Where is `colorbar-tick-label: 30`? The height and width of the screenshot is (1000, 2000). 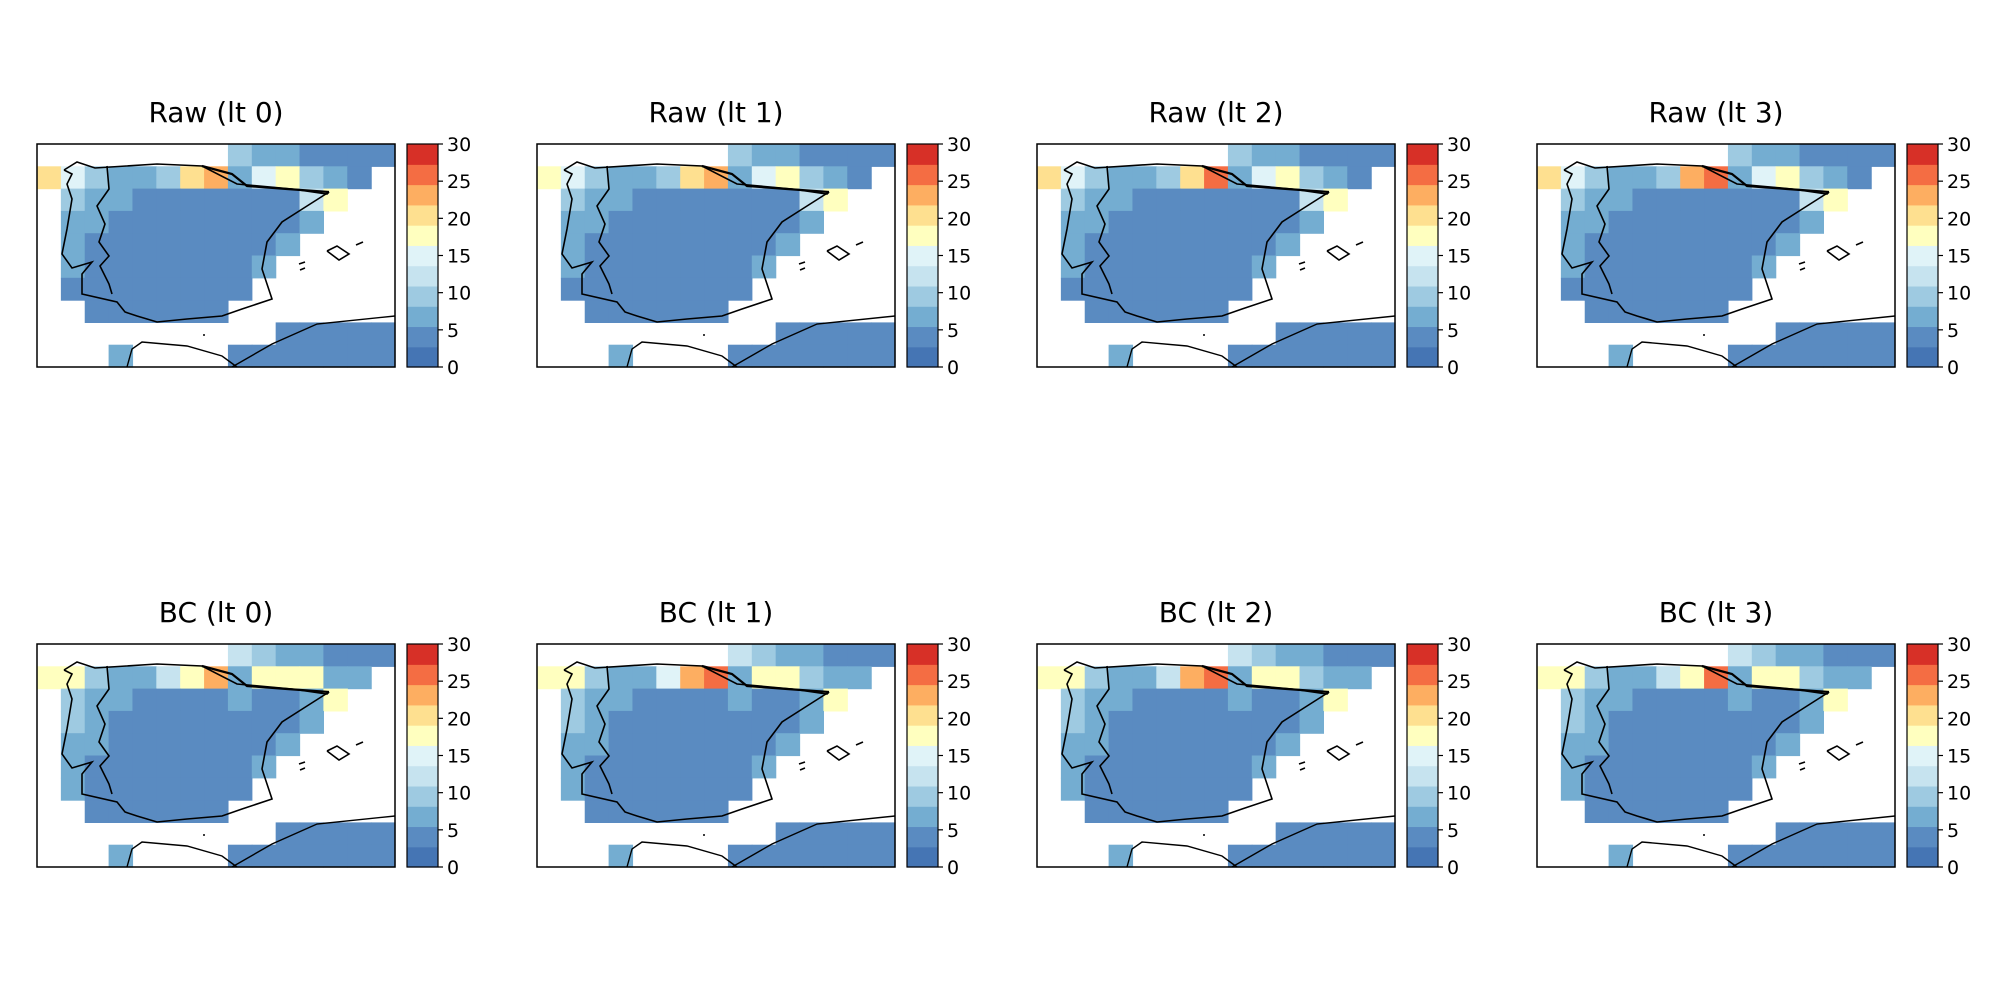 colorbar-tick-label: 30 is located at coordinates (1959, 645).